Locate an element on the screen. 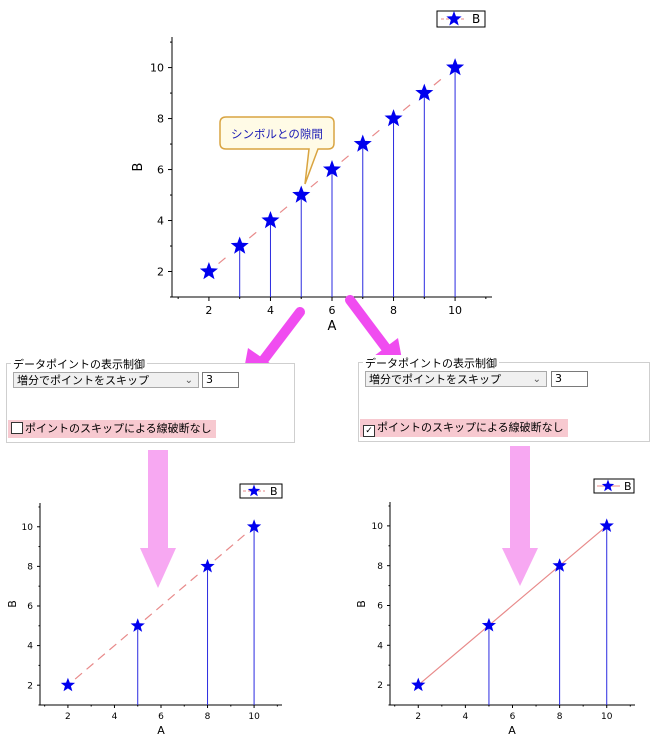  no-line-break-option: ✓ ポイントのスキップによる線破断なし is located at coordinates (464, 428).